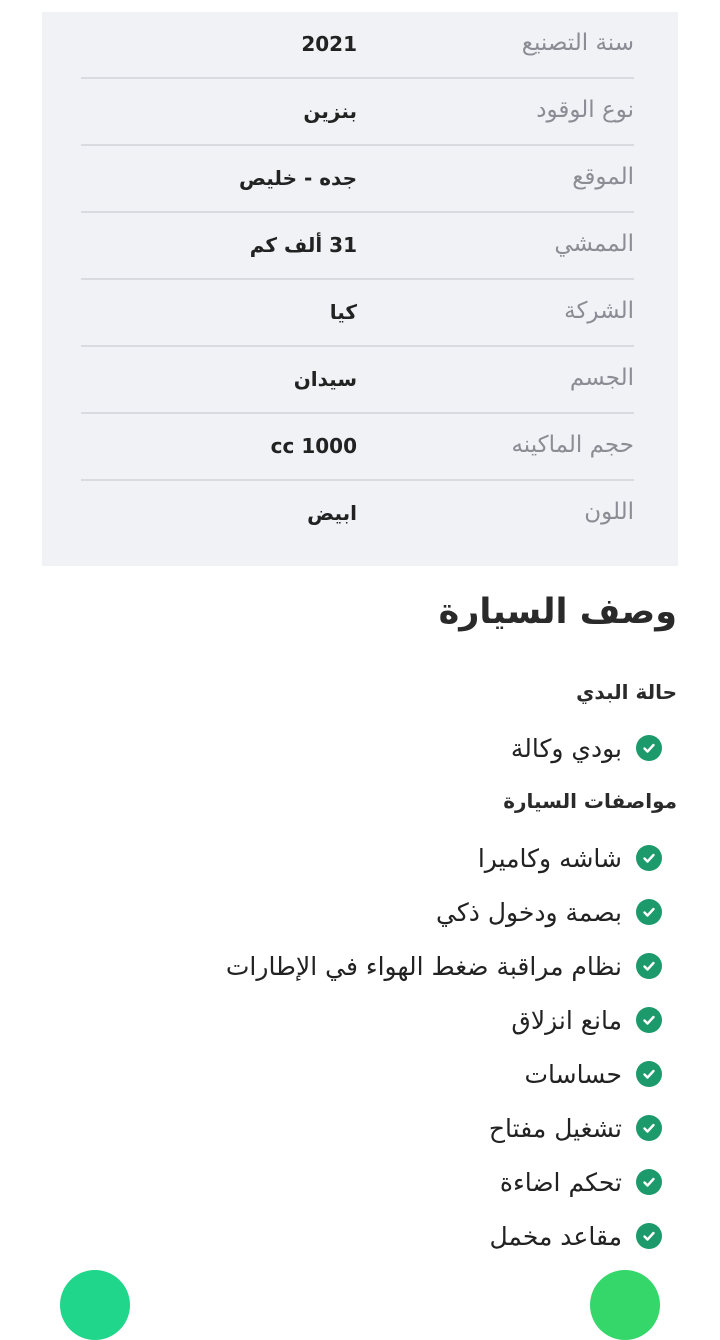 This screenshot has height=1340, width=720. Describe the element at coordinates (343, 312) in the screenshot. I see `spec-value: كيا` at that location.